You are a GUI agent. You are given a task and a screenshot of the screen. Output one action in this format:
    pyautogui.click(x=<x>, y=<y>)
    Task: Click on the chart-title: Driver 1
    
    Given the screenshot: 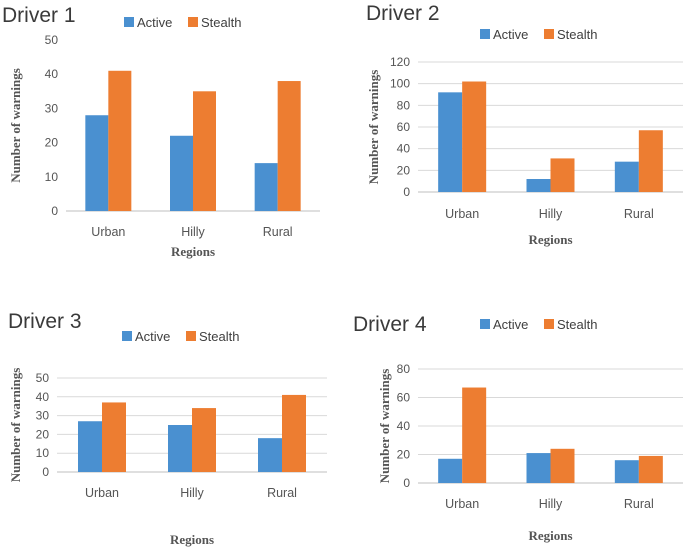 What is the action you would take?
    pyautogui.click(x=39, y=15)
    